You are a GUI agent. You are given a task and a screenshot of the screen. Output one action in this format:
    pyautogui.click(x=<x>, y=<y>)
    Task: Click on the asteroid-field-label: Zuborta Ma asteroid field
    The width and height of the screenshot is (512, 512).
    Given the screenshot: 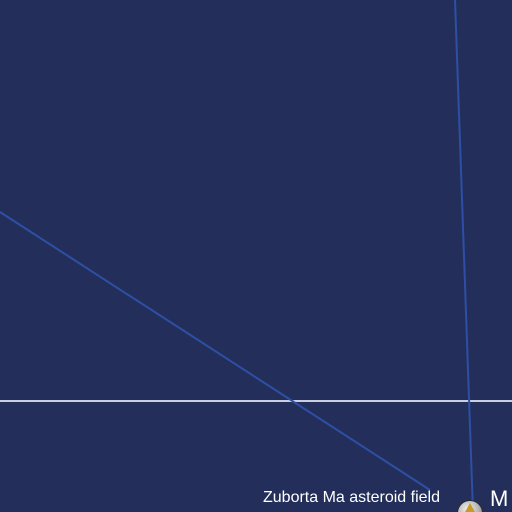 What is the action you would take?
    pyautogui.click(x=351, y=497)
    